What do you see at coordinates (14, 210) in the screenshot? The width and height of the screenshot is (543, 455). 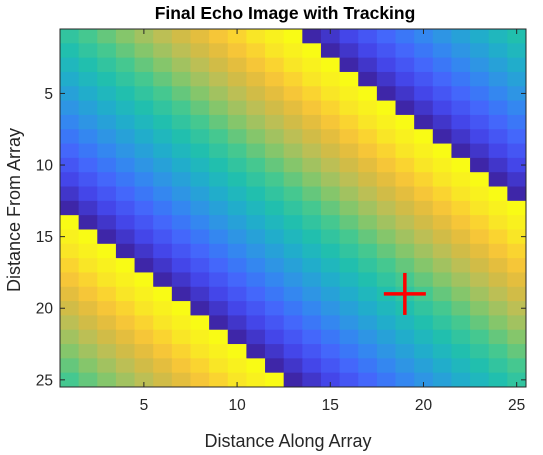 I see `y-axis-label: Distance From Array` at bounding box center [14, 210].